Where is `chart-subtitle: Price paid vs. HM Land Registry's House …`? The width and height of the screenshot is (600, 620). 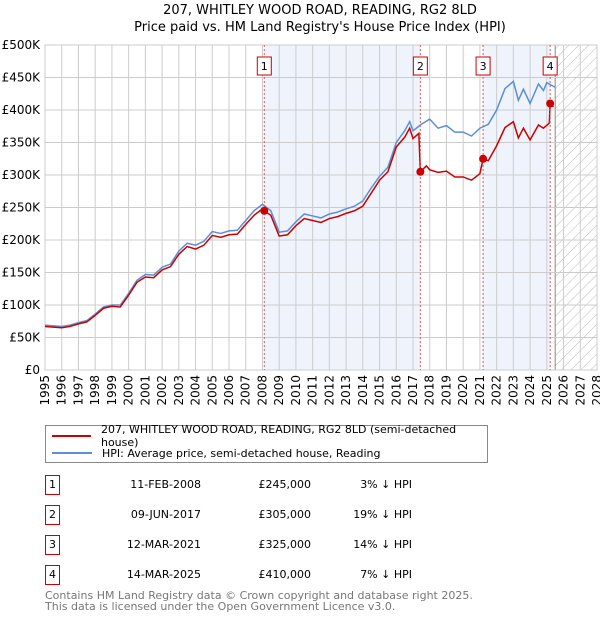
chart-subtitle: Price paid vs. HM Land Registry's House … is located at coordinates (320, 27).